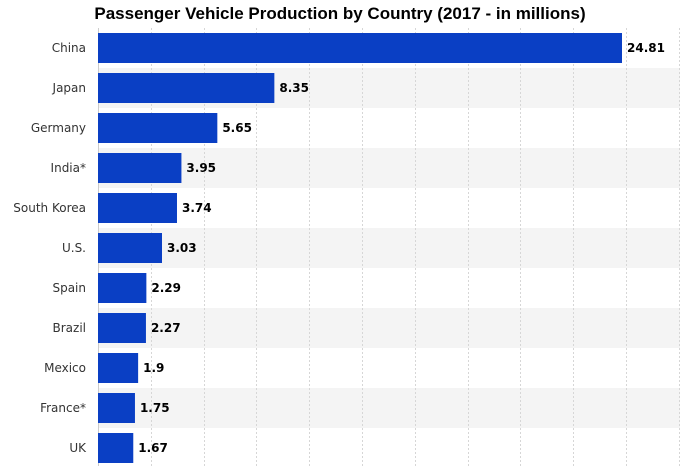 This screenshot has width=680, height=466. Describe the element at coordinates (237, 128) in the screenshot. I see `value-label: 5.65` at that location.